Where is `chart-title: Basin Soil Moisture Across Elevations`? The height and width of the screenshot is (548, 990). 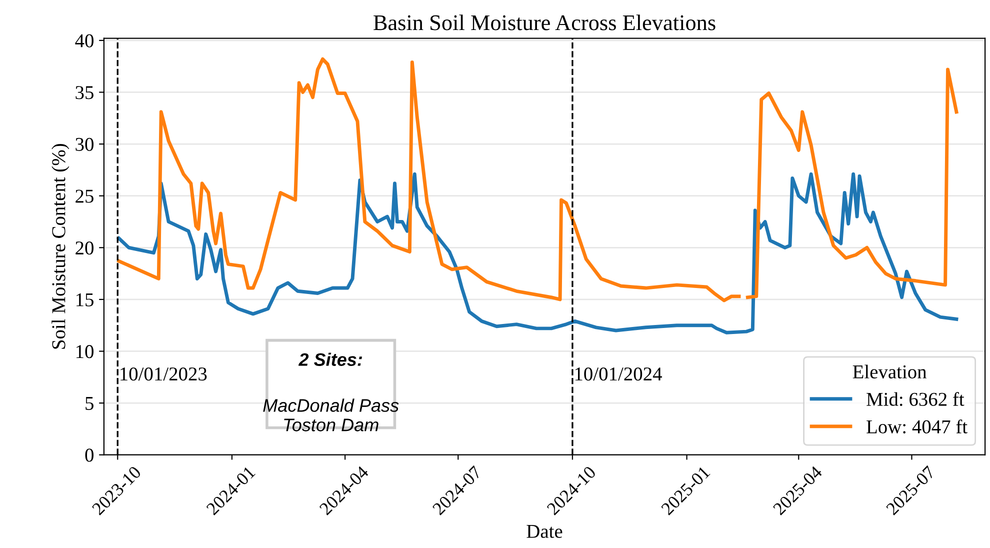
chart-title: Basin Soil Moisture Across Elevations is located at coordinates (545, 22).